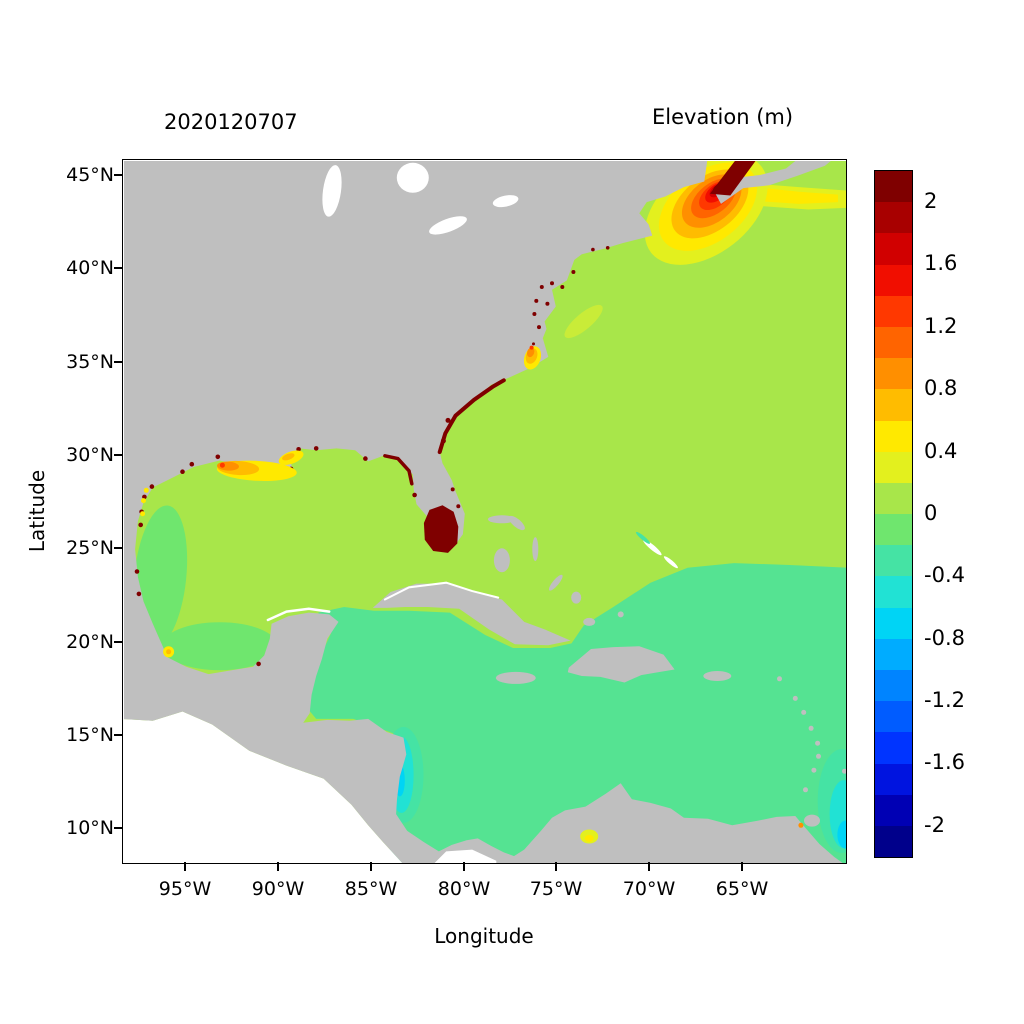  Describe the element at coordinates (742, 889) in the screenshot. I see `x-tick-label: 65°W` at that location.